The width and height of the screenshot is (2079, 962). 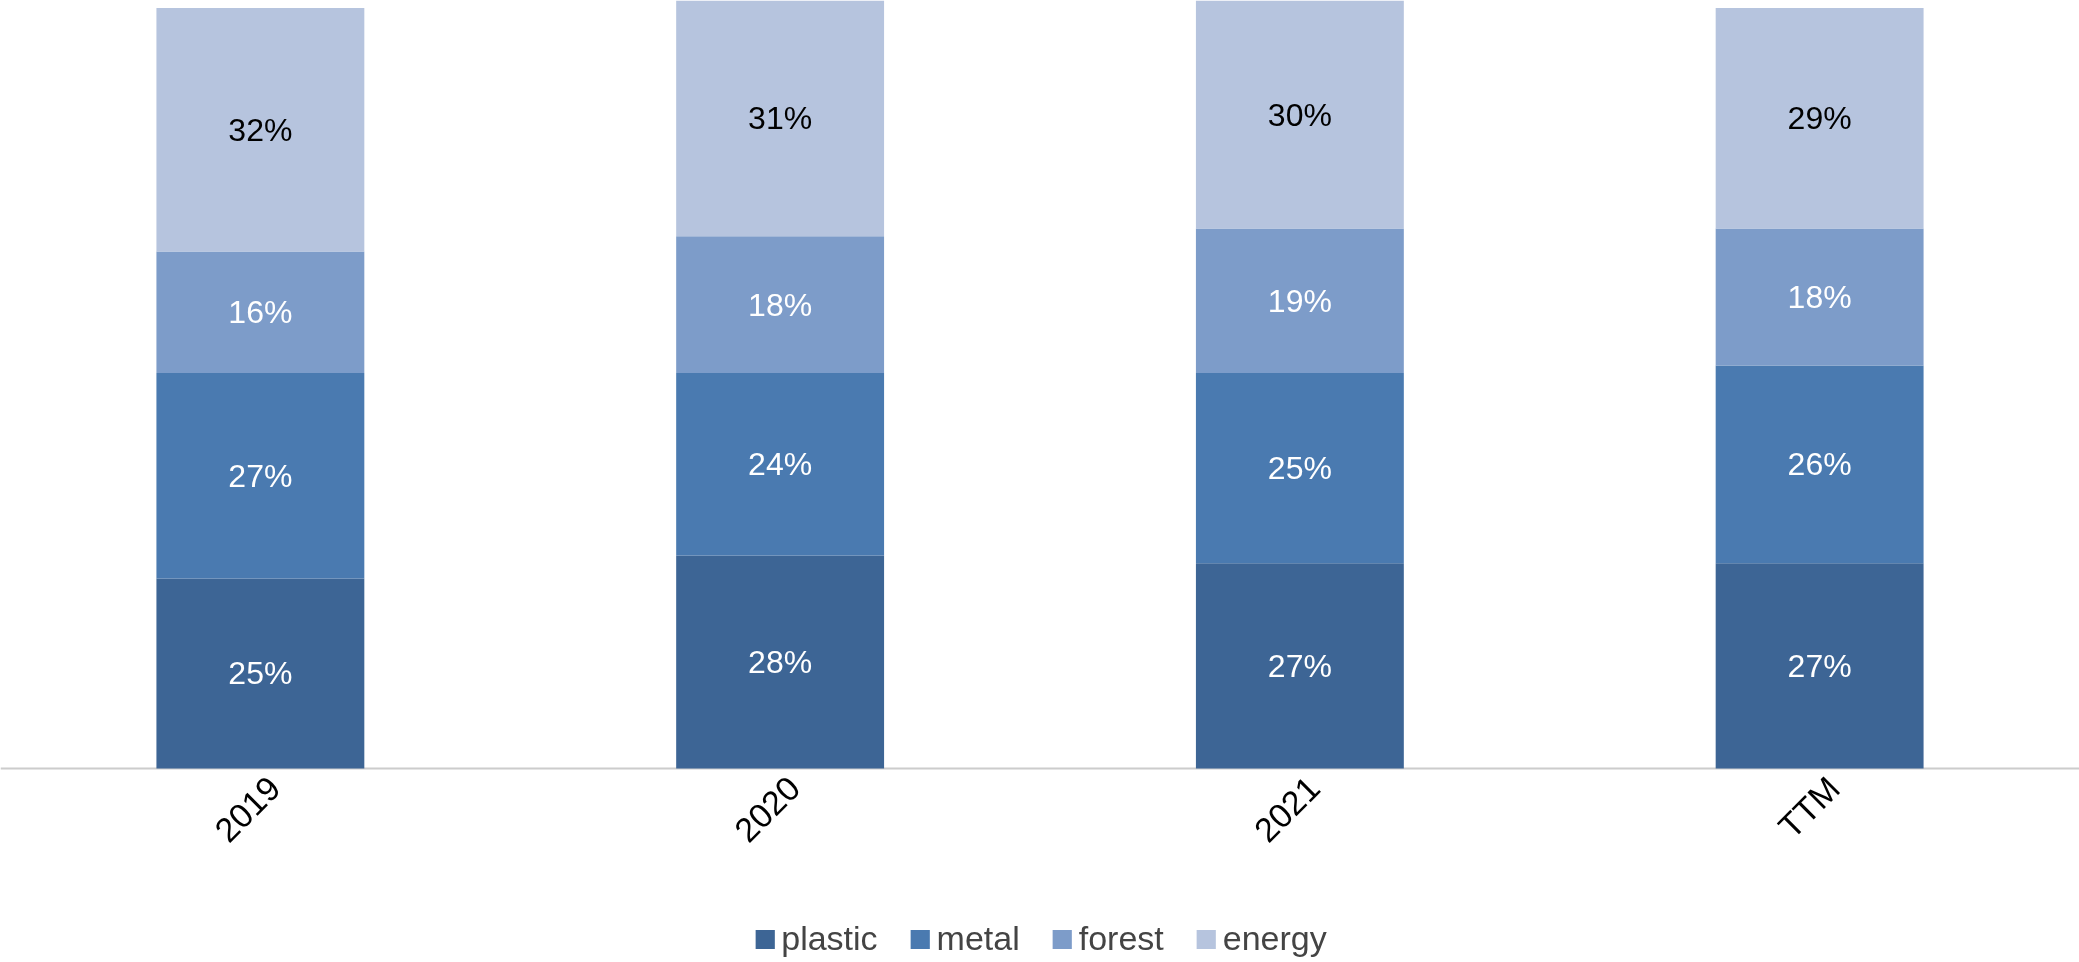 I want to click on data-label: 26%, so click(x=1819, y=464).